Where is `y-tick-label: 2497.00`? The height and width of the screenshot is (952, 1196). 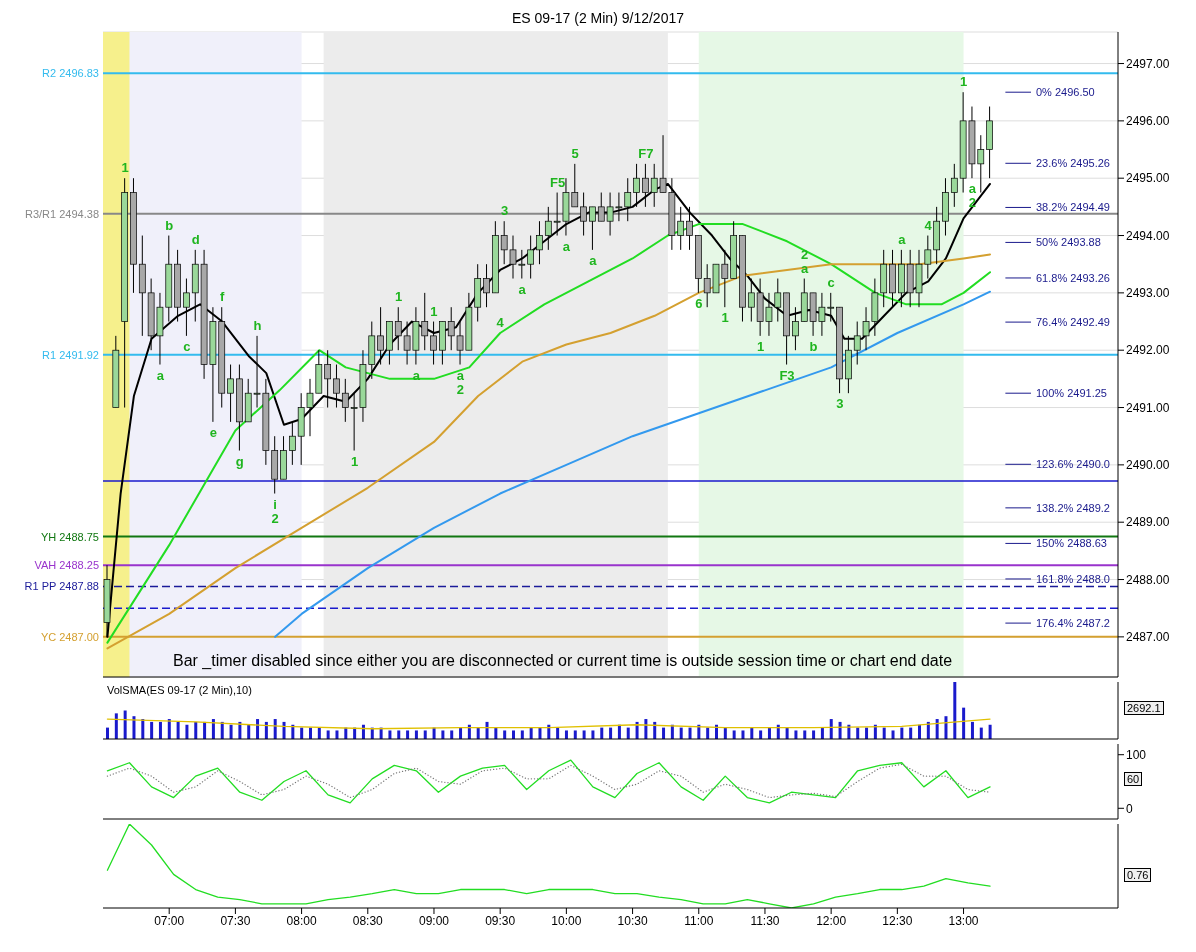 y-tick-label: 2497.00 is located at coordinates (1148, 63).